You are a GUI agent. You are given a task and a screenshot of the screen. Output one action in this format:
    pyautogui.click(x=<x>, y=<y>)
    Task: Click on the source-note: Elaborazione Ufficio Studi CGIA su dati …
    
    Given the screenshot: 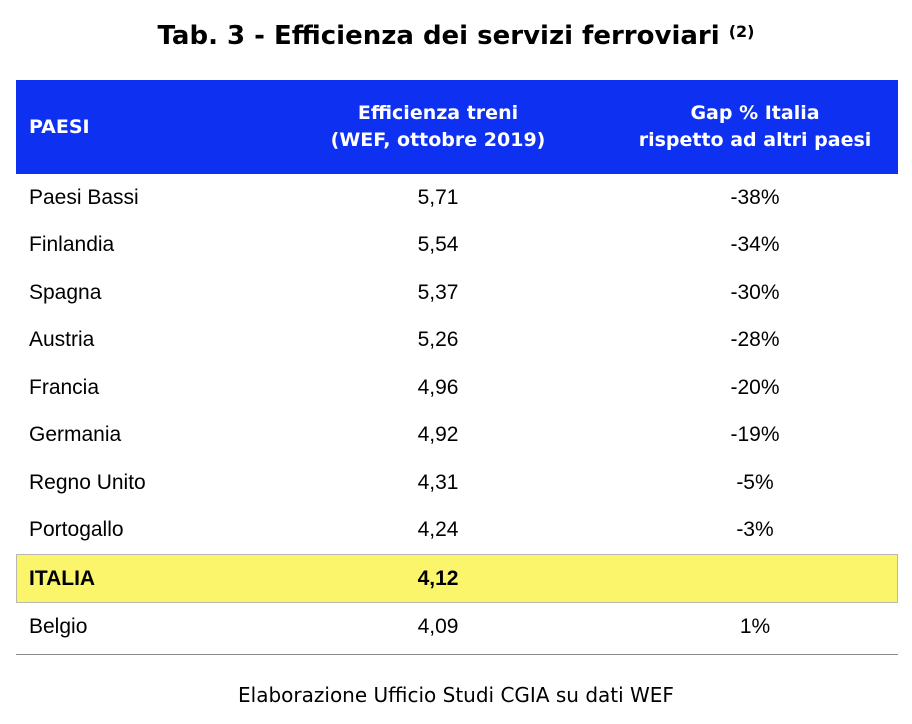 What is the action you would take?
    pyautogui.click(x=456, y=695)
    